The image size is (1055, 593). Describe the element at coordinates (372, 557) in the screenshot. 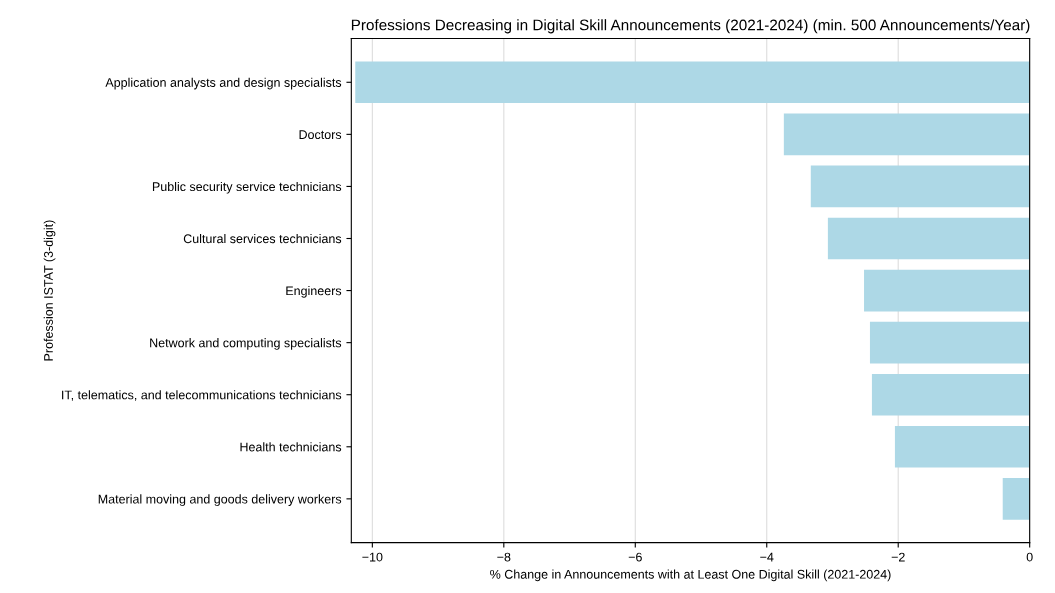

I see `x-tick-label: −10` at that location.